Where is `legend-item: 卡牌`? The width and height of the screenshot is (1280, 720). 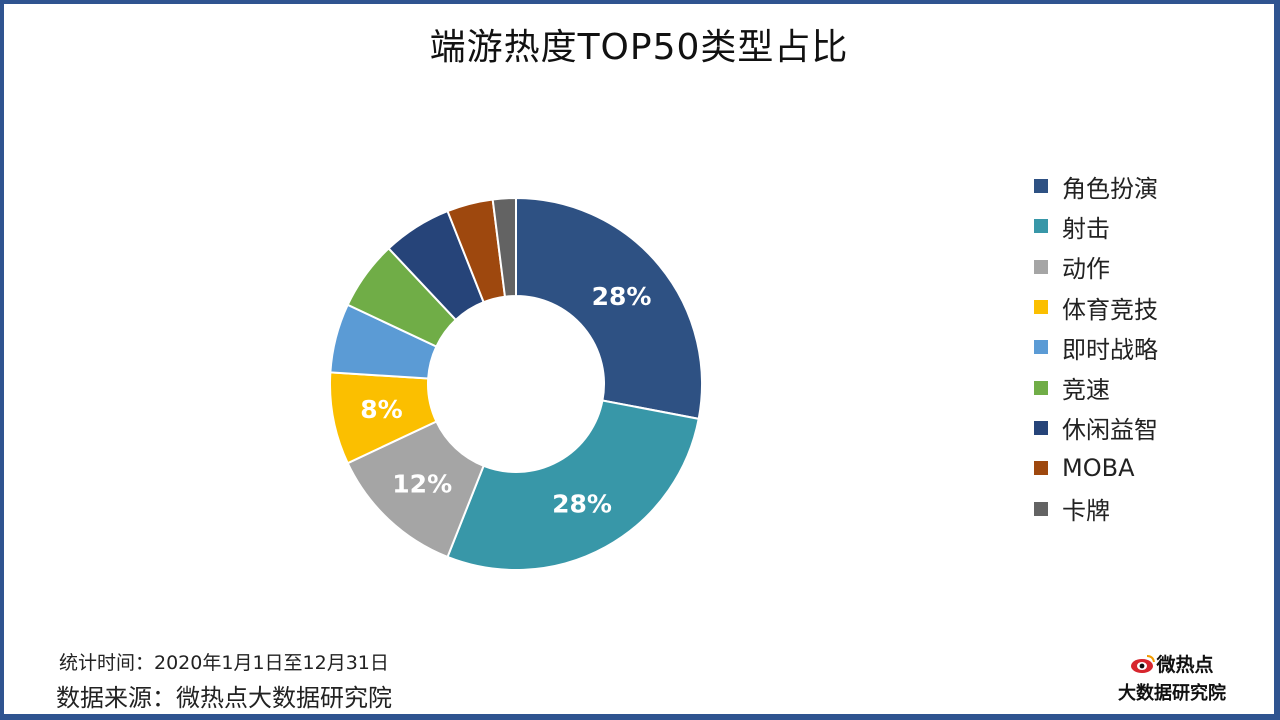 legend-item: 卡牌 is located at coordinates (1096, 508).